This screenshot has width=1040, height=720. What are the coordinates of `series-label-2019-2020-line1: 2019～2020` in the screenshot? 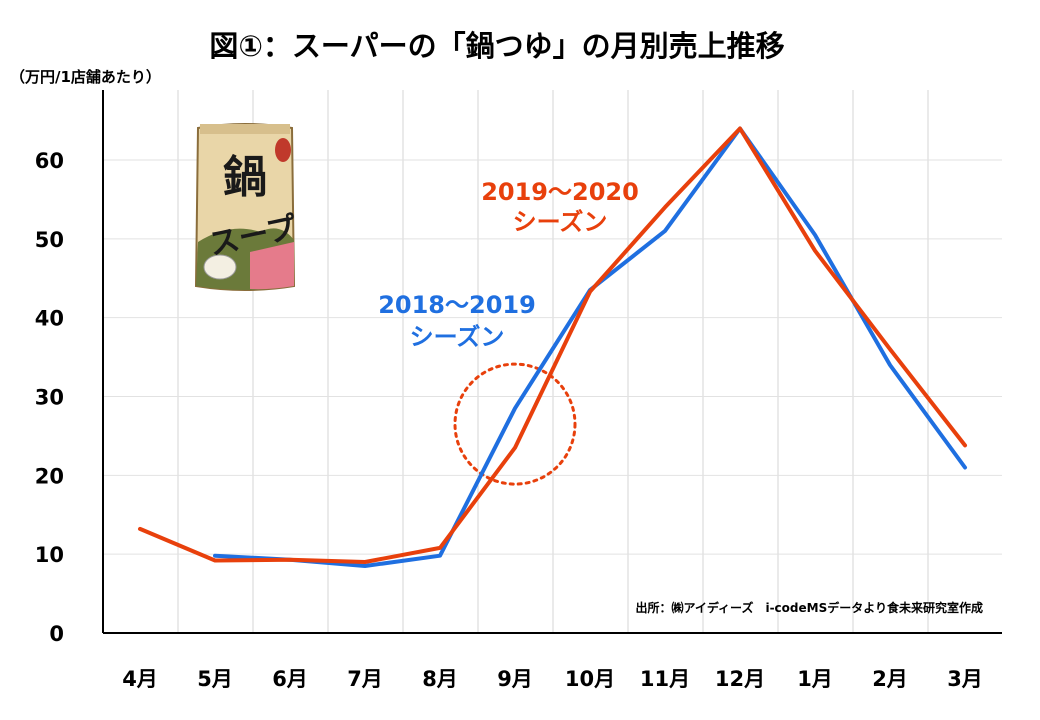 It's located at (560, 192).